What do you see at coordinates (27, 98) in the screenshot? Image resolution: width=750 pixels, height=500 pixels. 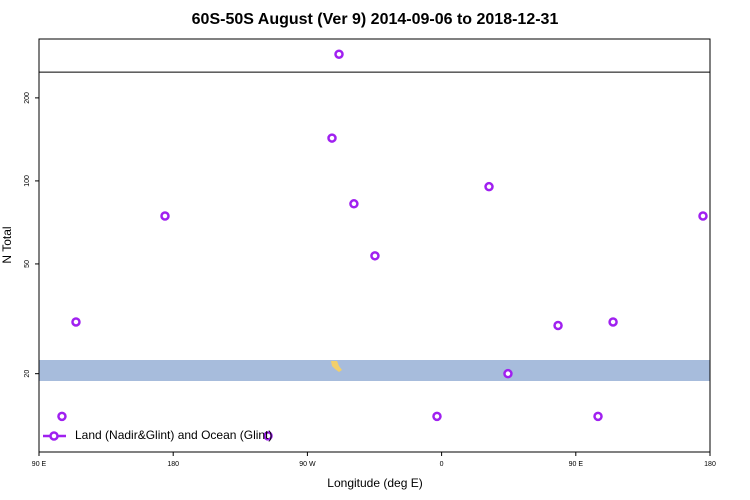 I see `y-tick-label: 200` at bounding box center [27, 98].